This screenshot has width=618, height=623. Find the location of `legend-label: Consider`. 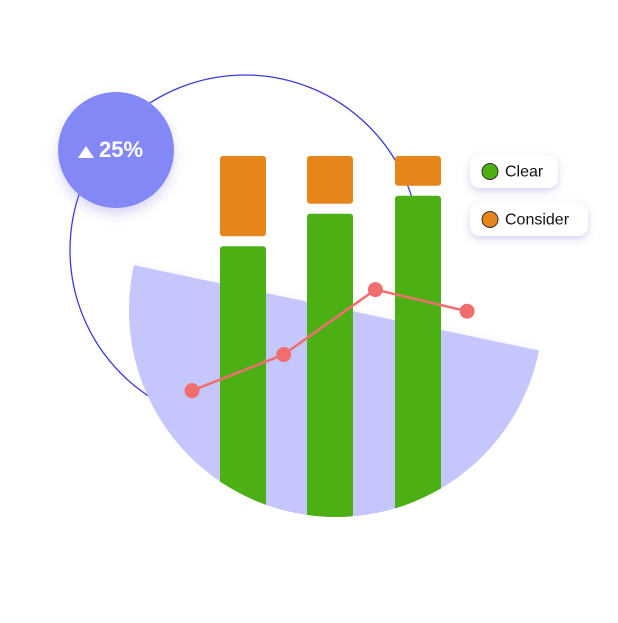

legend-label: Consider is located at coordinates (537, 220).